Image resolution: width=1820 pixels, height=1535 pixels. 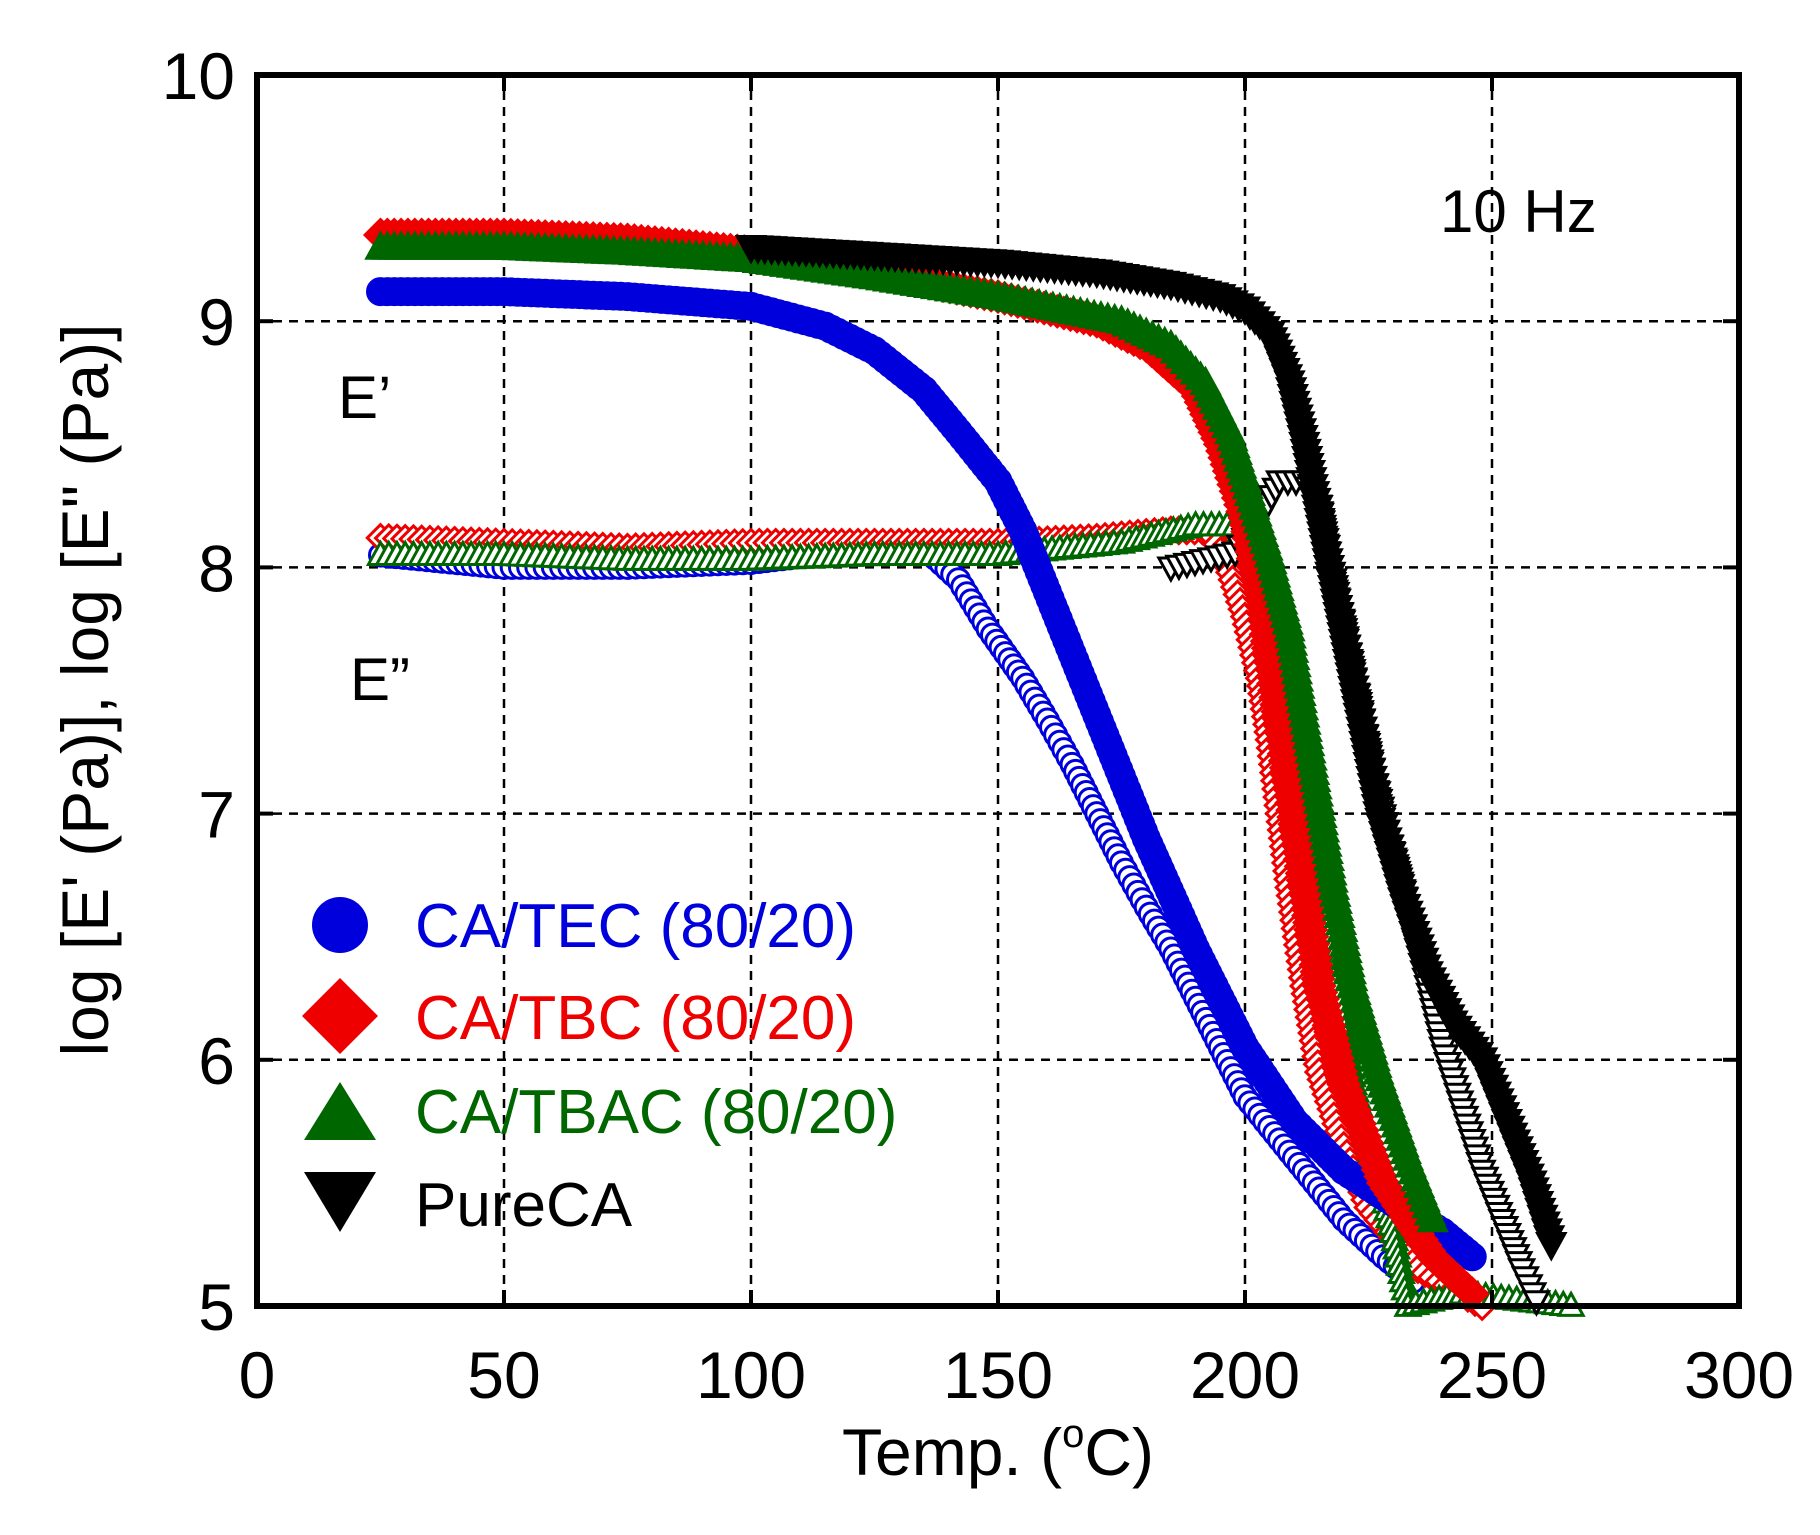 I want to click on x-tick-label: 0, so click(x=257, y=1375).